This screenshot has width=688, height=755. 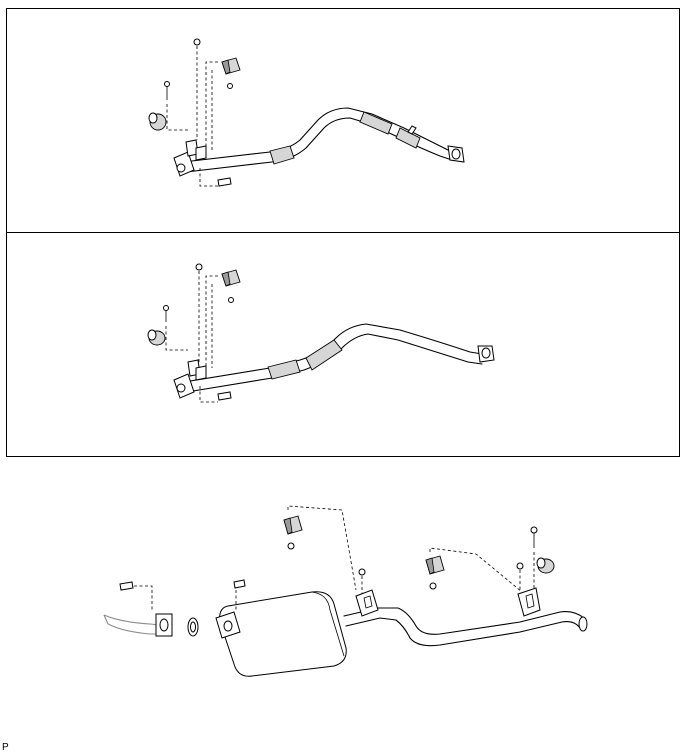 What do you see at coordinates (5, 747) in the screenshot?
I see `figure-code: P` at bounding box center [5, 747].